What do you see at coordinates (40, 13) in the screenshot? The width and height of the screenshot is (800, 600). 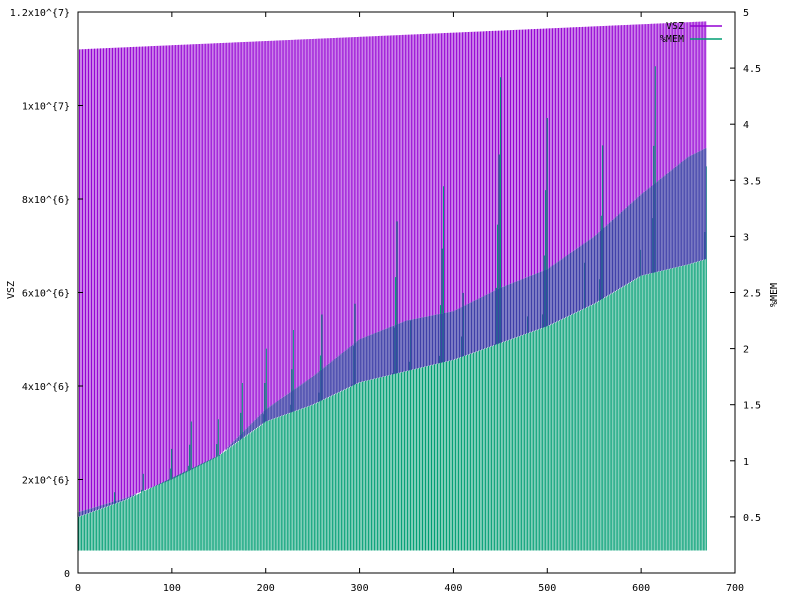 I see `y-tick-label: 1.2x10^{7}` at bounding box center [40, 13].